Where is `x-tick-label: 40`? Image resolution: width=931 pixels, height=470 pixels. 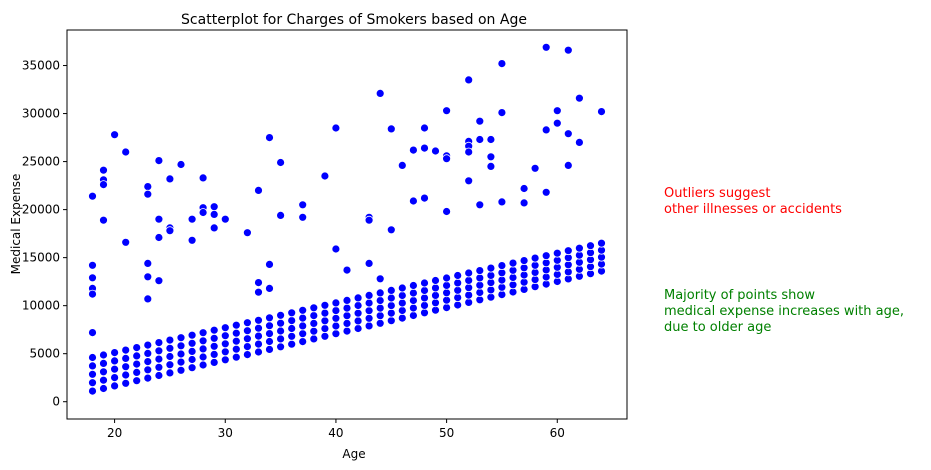
x-tick-label: 40 is located at coordinates (335, 433).